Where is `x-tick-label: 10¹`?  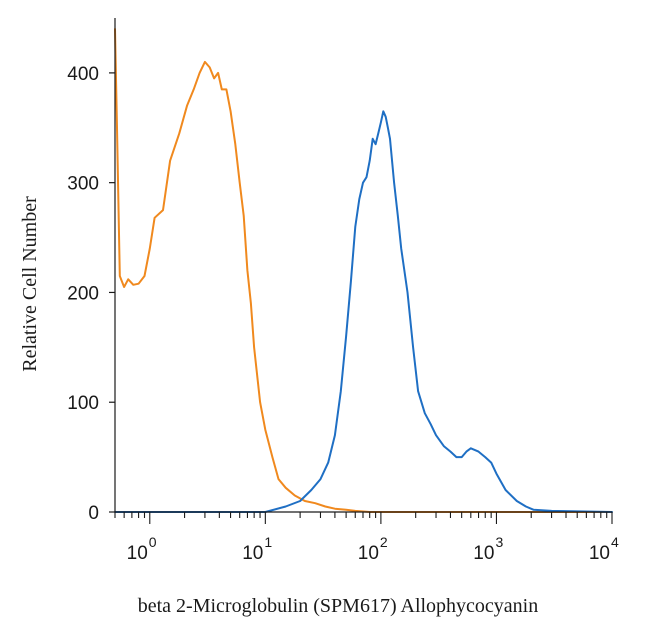
x-tick-label: 10¹ is located at coordinates (257, 549).